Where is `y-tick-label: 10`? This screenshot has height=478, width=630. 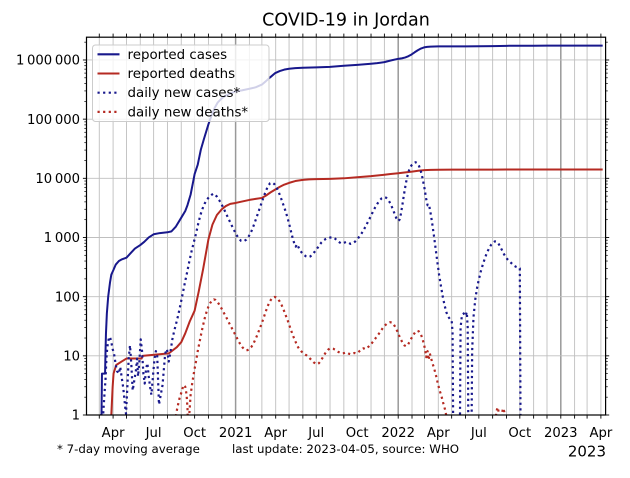
y-tick-label: 10 is located at coordinates (71, 356).